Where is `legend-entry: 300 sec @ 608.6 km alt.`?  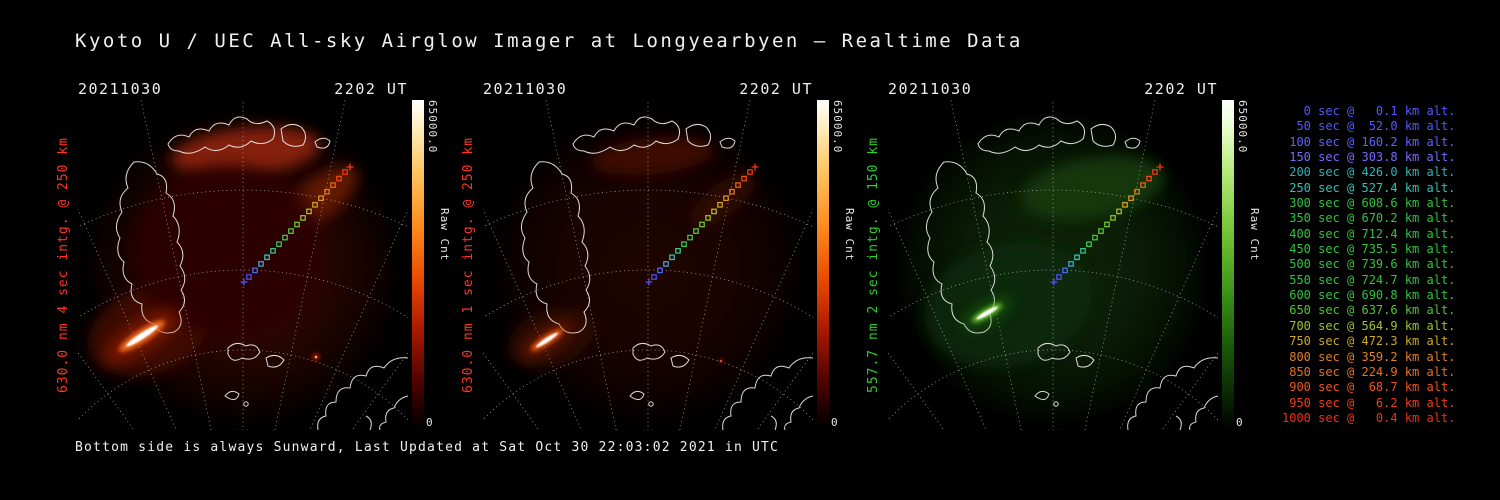
legend-entry: 300 sec @ 608.6 km alt. is located at coordinates (1369, 203).